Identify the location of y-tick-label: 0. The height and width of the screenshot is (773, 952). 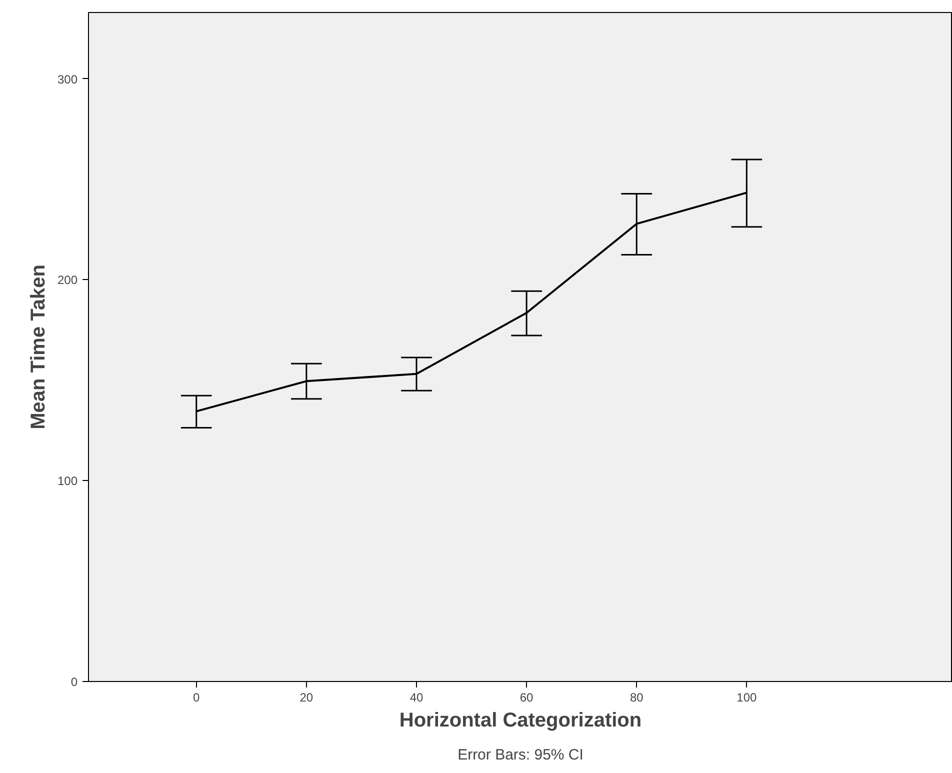
(74, 682).